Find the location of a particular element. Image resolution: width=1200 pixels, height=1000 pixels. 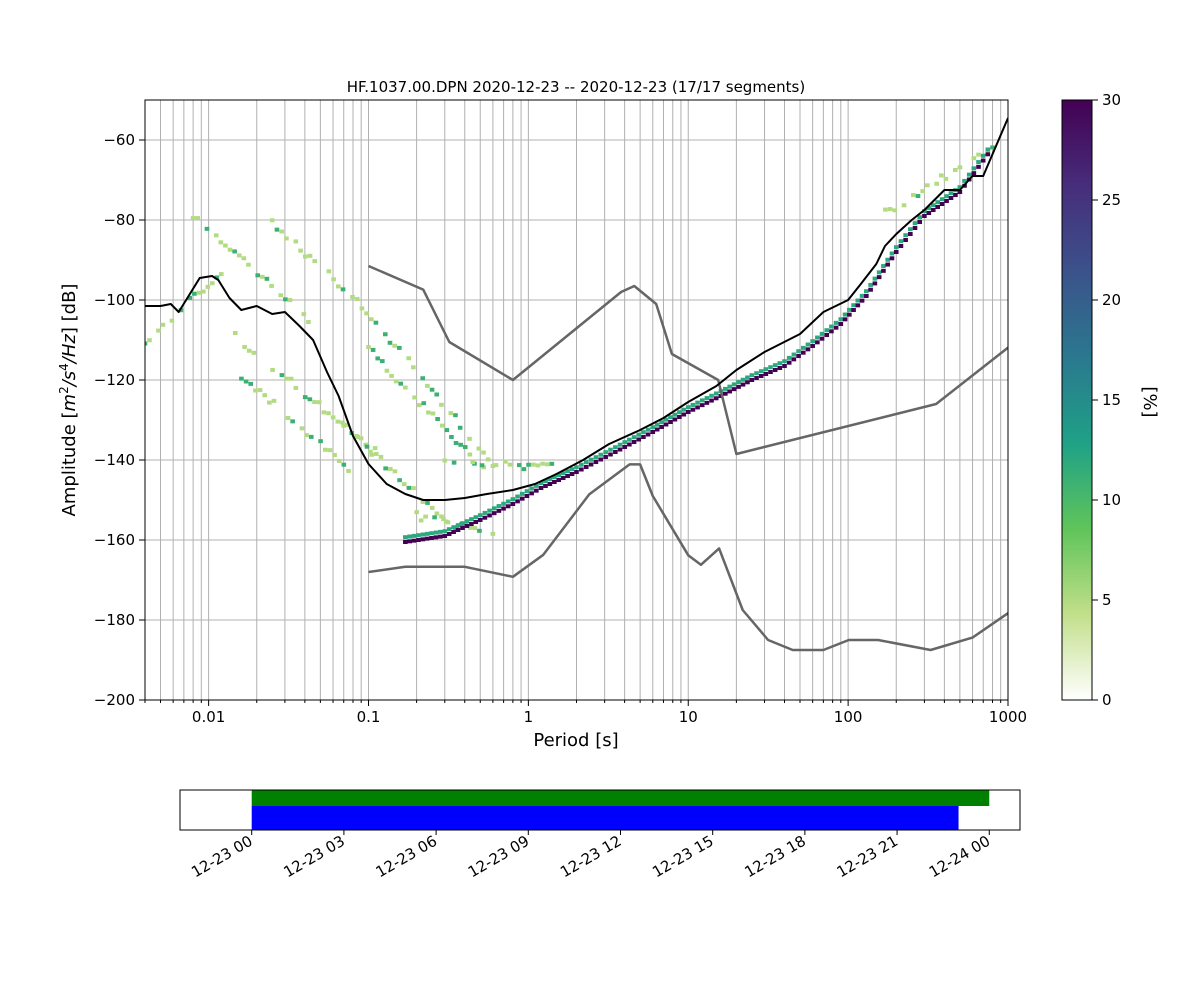

x-tick-label: 0.1 is located at coordinates (369, 717).